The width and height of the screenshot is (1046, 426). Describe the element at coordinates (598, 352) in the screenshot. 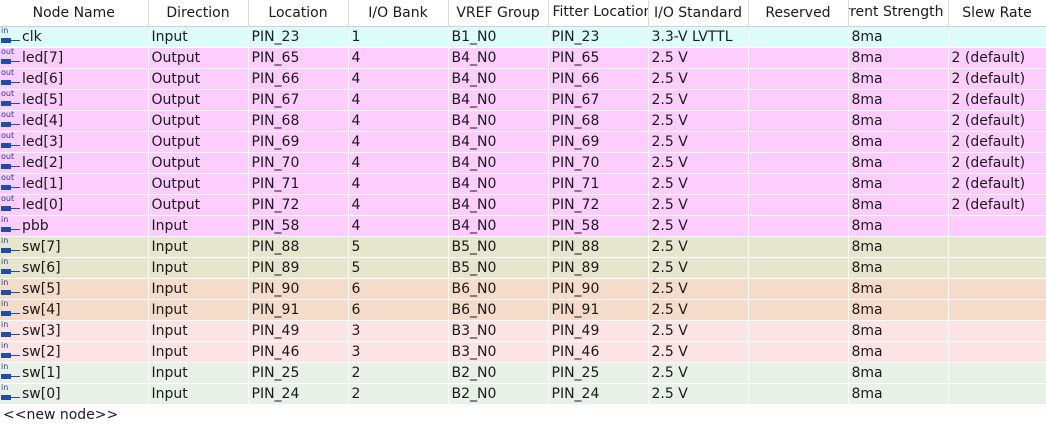

I see `fitter-location-cell: PIN_46` at that location.